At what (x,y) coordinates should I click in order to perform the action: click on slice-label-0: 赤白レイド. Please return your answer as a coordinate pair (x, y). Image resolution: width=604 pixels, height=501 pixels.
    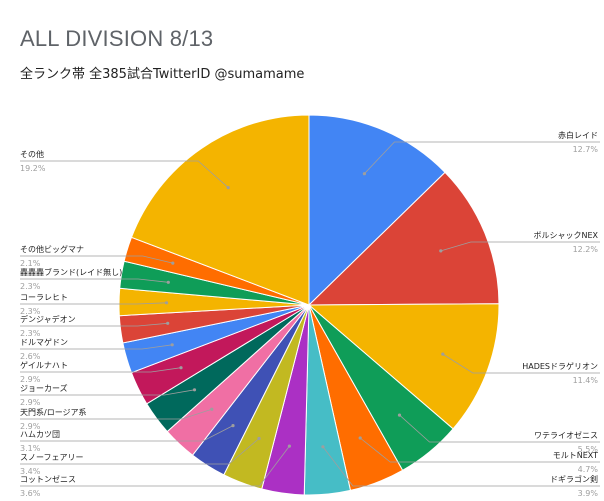
    Looking at the image, I should click on (578, 135).